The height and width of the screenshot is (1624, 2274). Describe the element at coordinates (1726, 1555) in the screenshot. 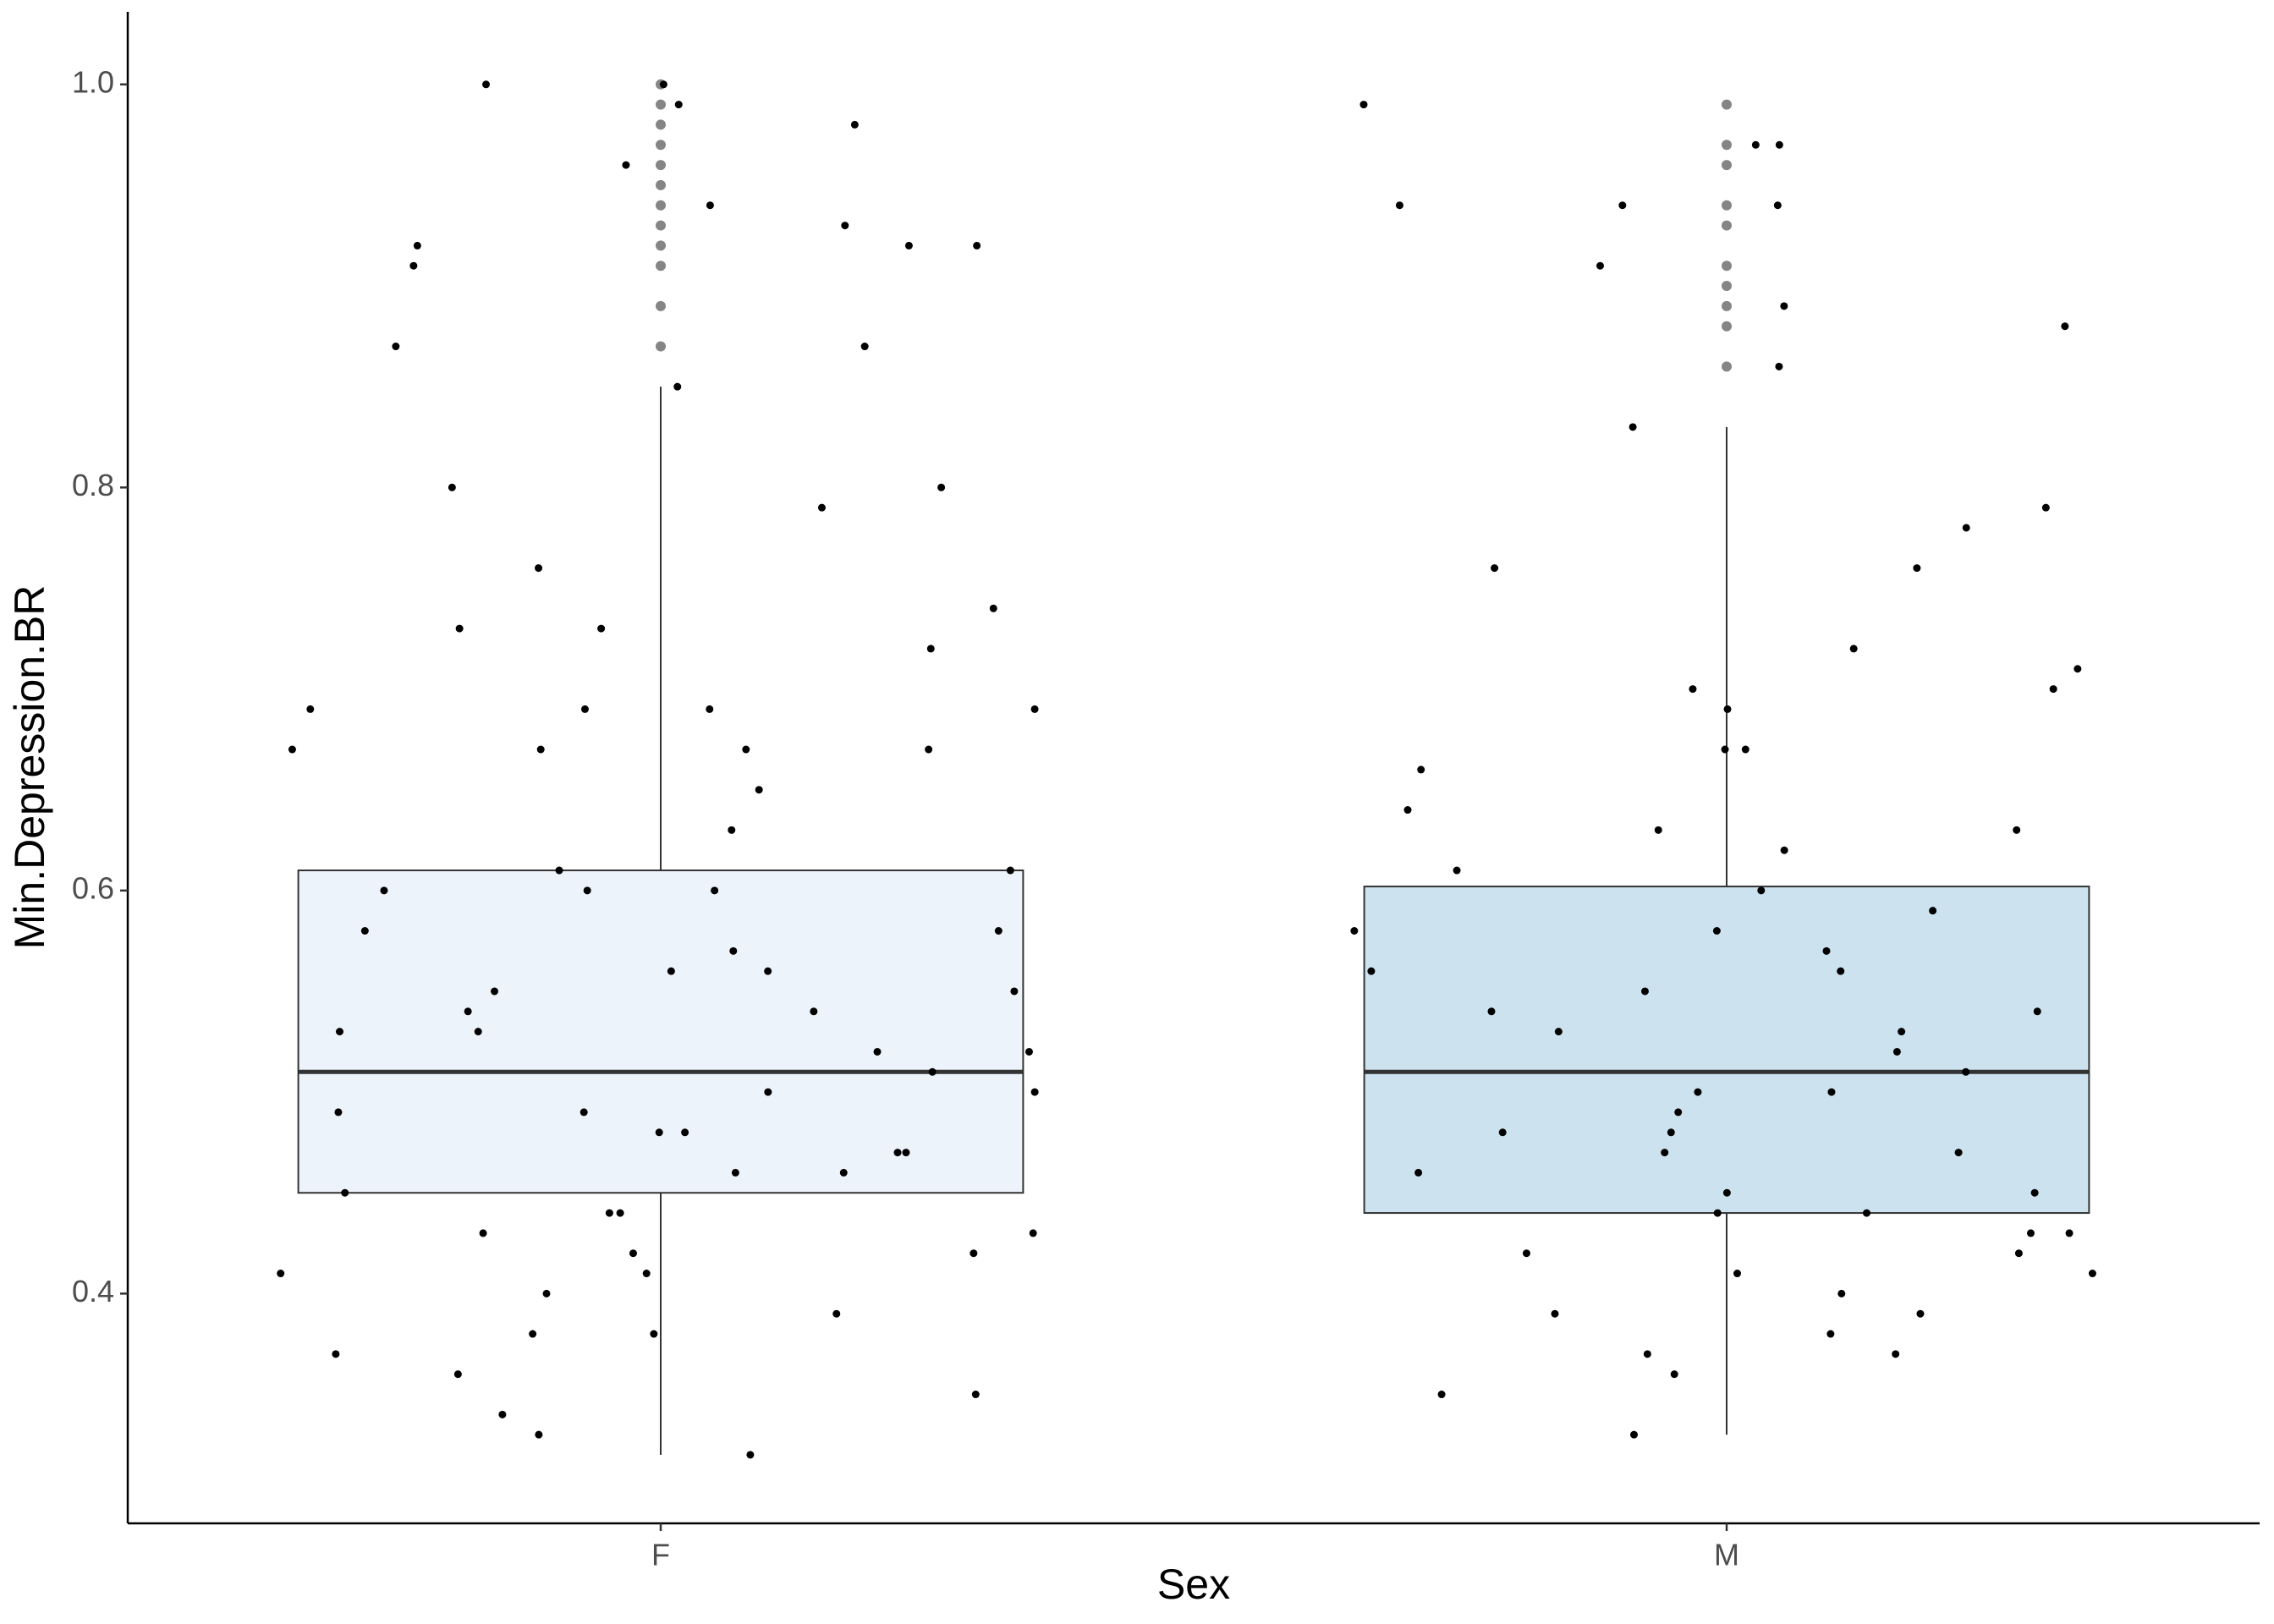

I see `x-tick-label: M` at that location.